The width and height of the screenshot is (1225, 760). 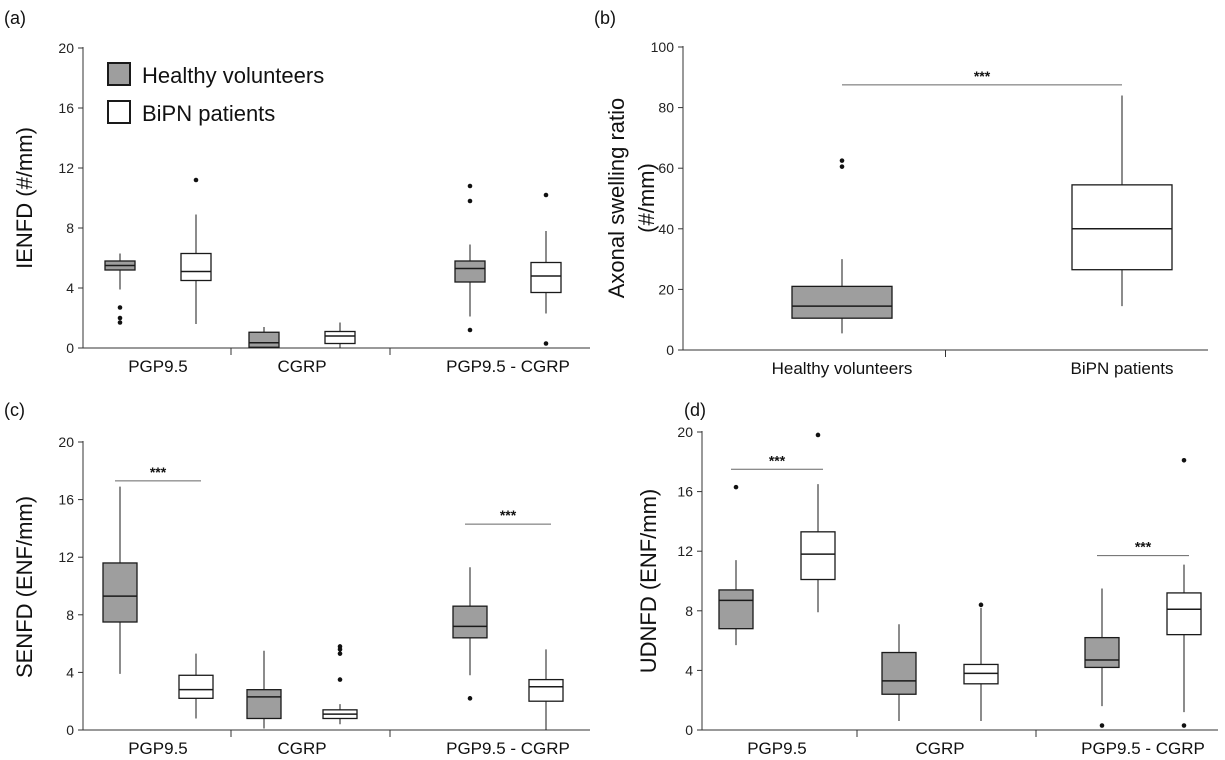 What do you see at coordinates (15, 18) in the screenshot?
I see `panel-label: (a)` at bounding box center [15, 18].